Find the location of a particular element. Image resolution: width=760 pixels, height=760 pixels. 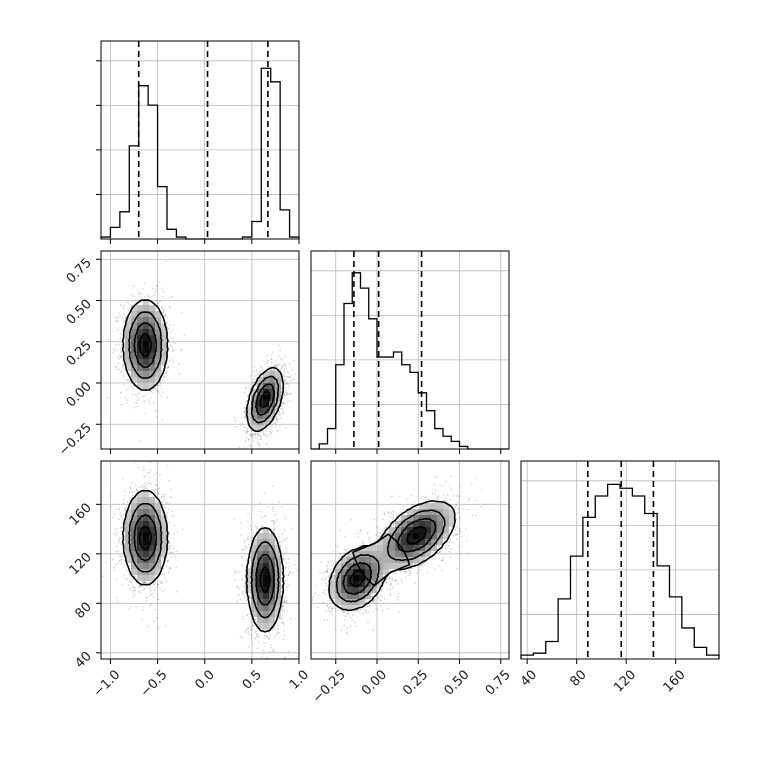

contour-line is located at coordinates (265, 399).